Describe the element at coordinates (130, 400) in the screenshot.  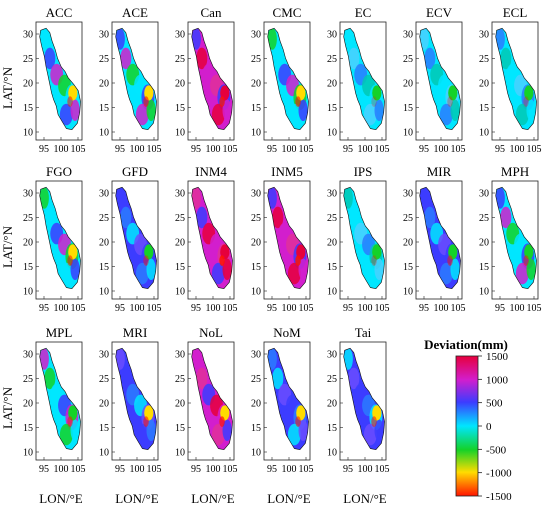
I see `map-panel: MRI 30 25 20 15 10 95 100 105` at that location.